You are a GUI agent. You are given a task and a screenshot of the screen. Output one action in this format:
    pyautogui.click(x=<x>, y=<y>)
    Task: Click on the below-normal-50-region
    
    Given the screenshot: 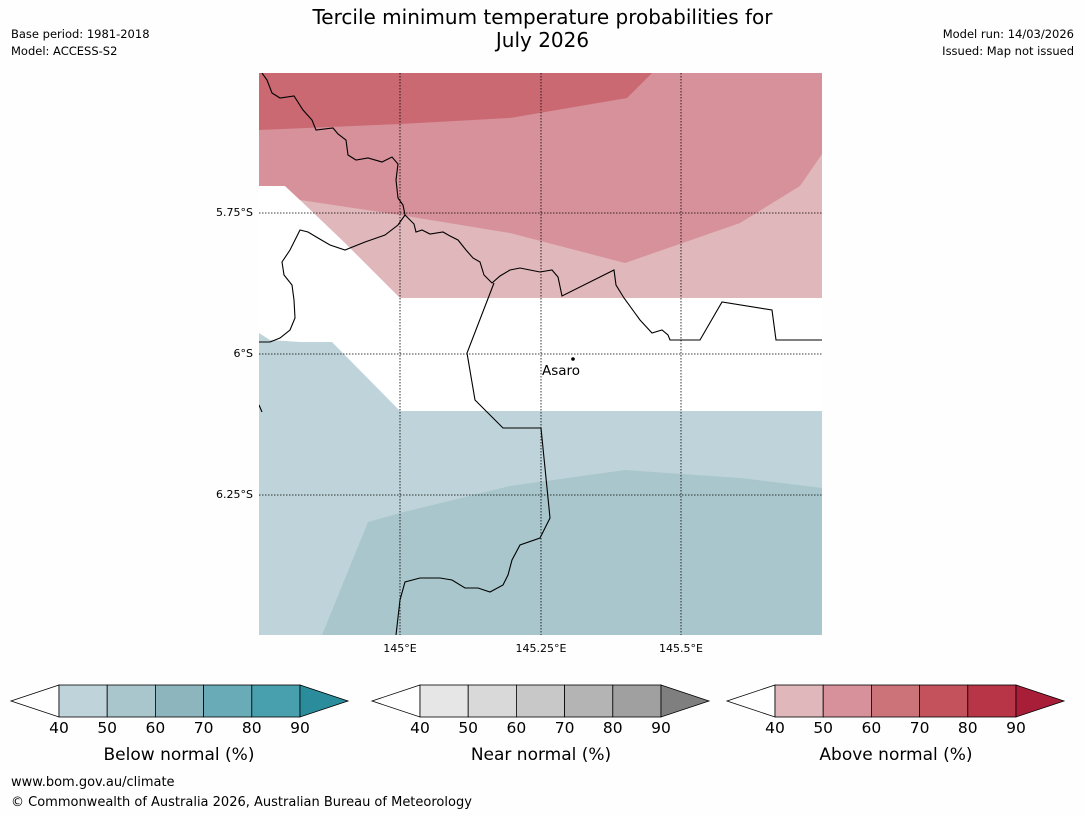 What is the action you would take?
    pyautogui.click(x=572, y=552)
    